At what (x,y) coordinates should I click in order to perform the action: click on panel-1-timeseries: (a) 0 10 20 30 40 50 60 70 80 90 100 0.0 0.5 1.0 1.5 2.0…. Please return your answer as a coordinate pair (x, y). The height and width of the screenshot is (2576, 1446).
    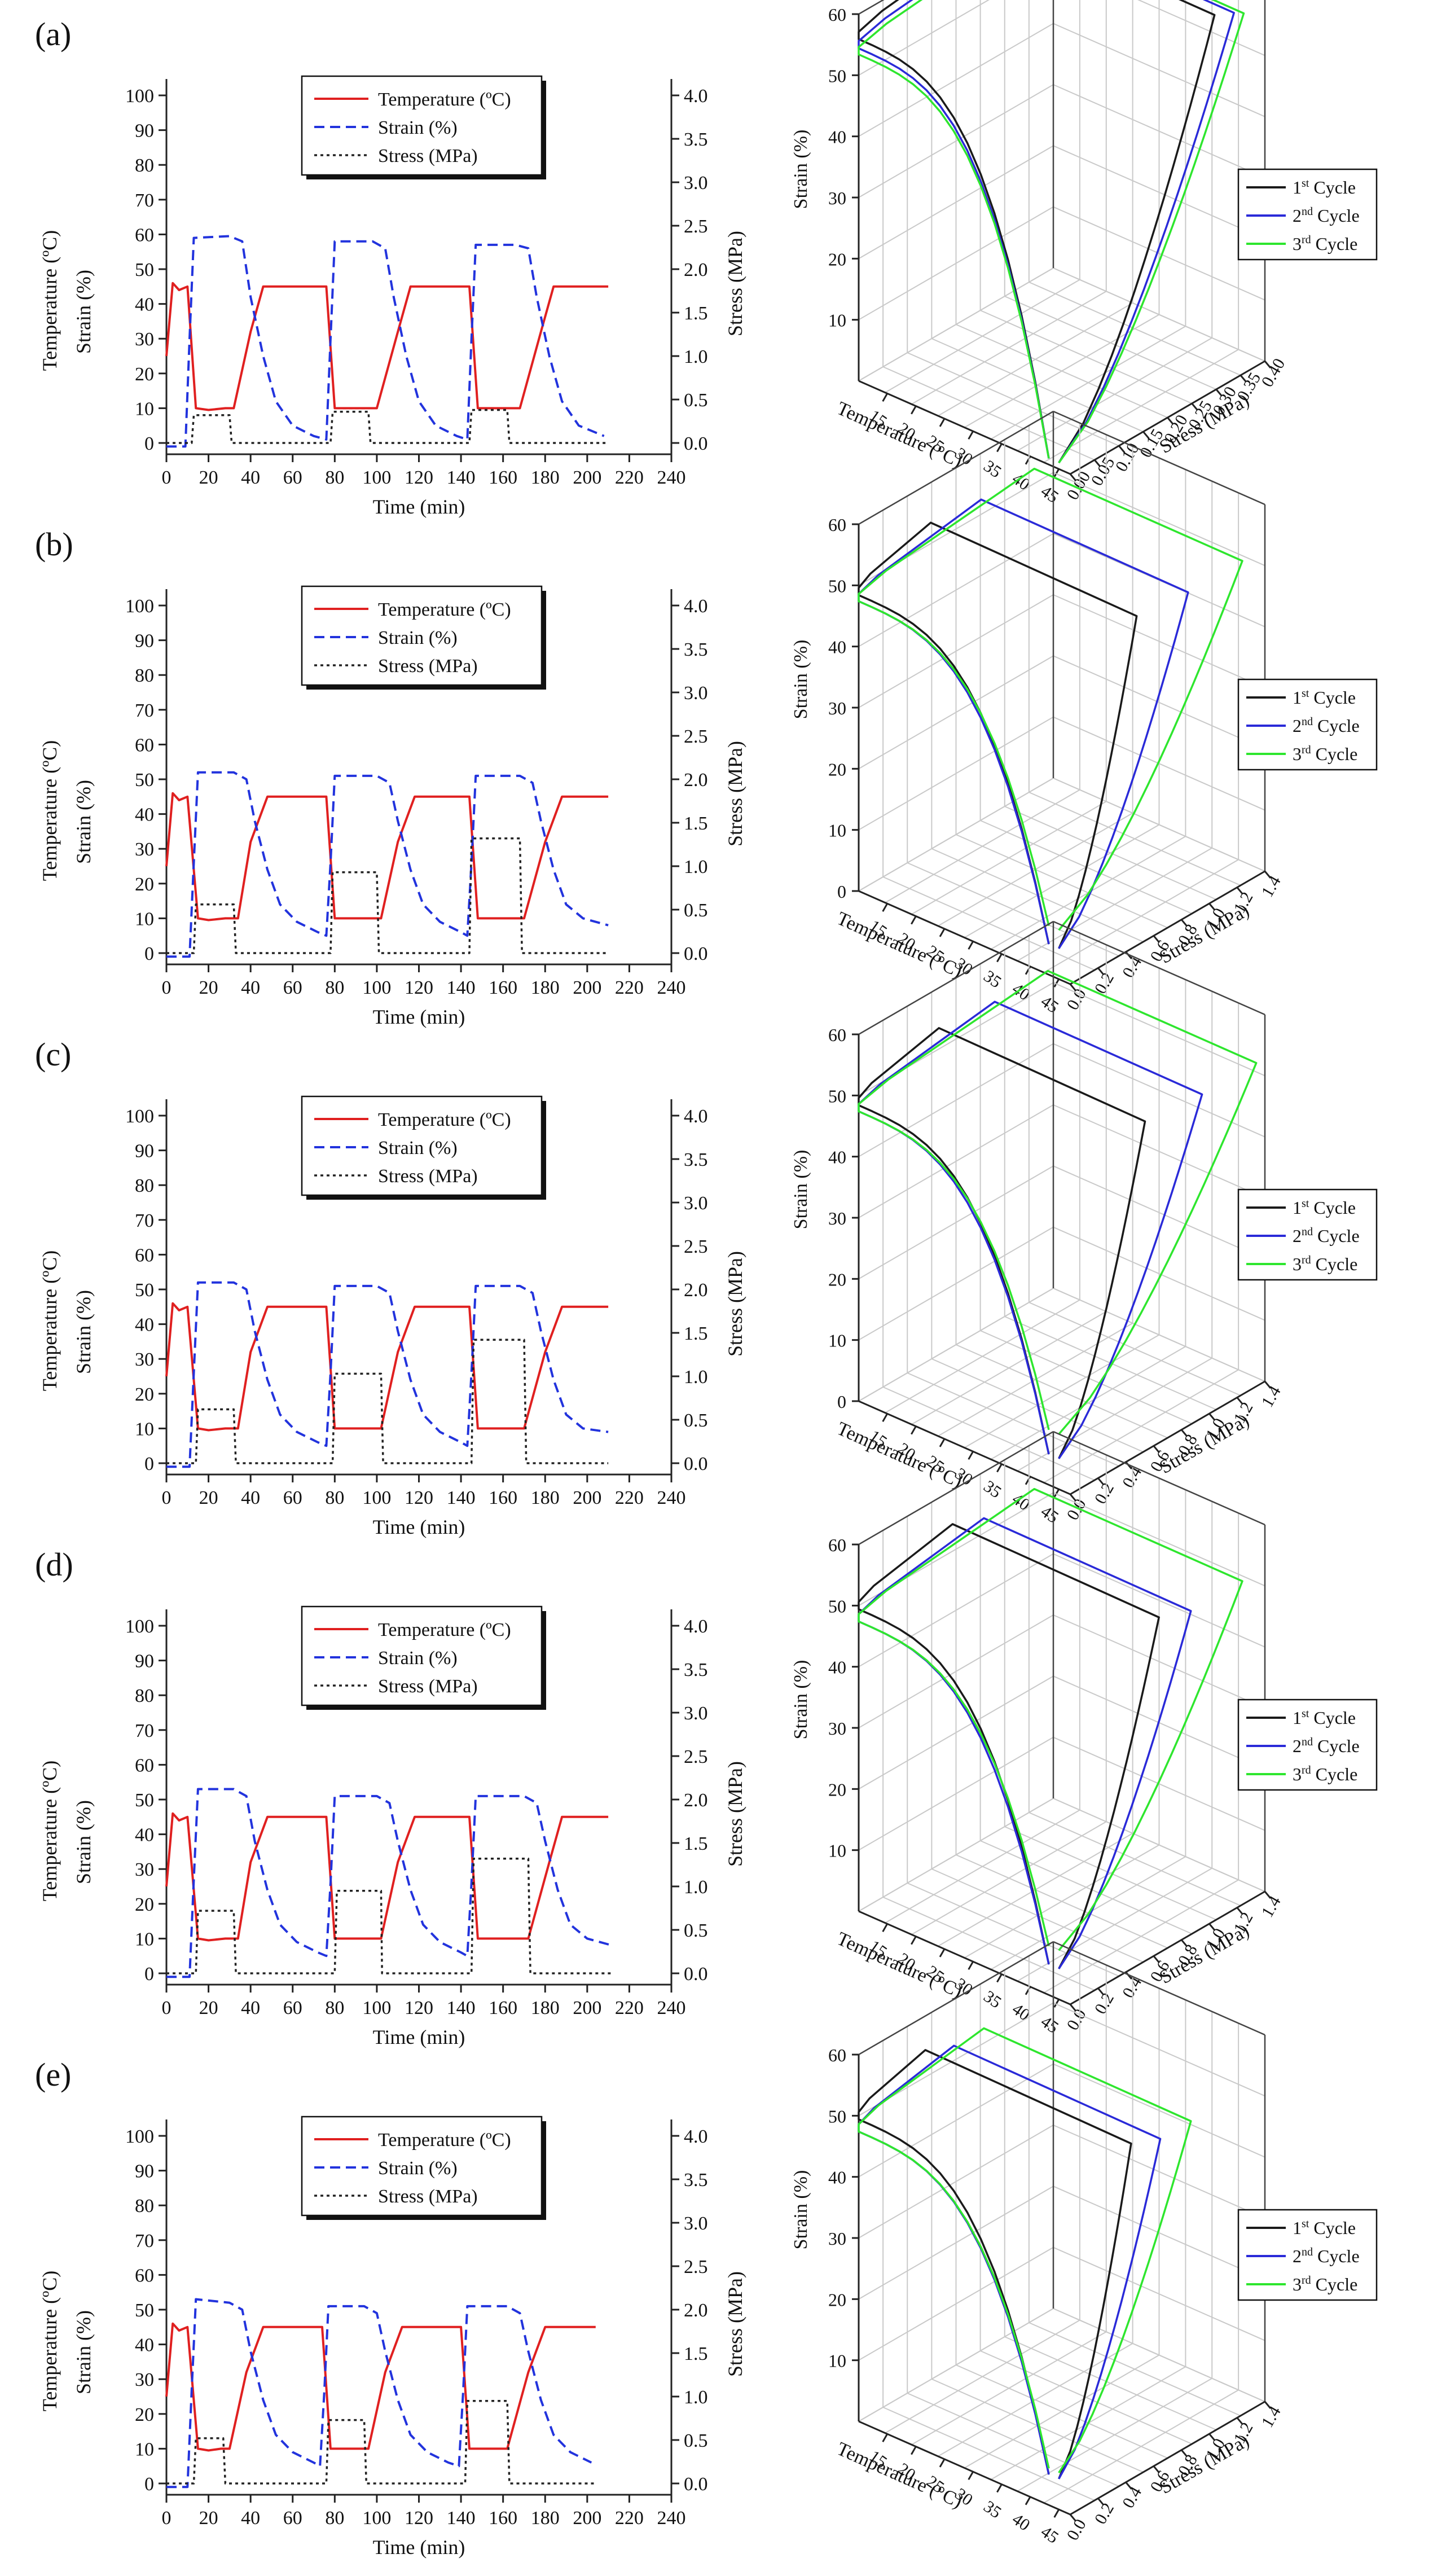
    Looking at the image, I should click on (391, 267).